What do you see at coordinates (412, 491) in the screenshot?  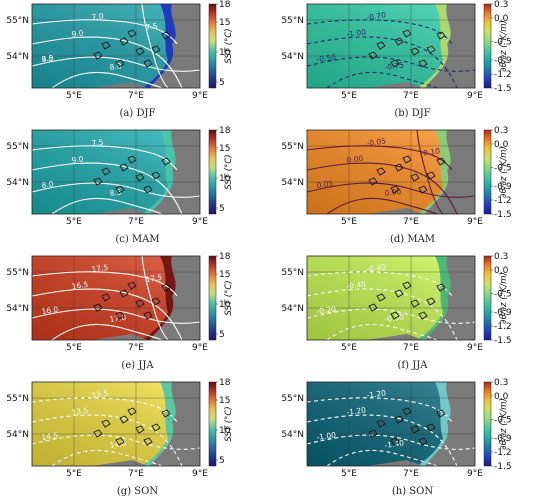 I see `panel-caption: (h) SON` at bounding box center [412, 491].